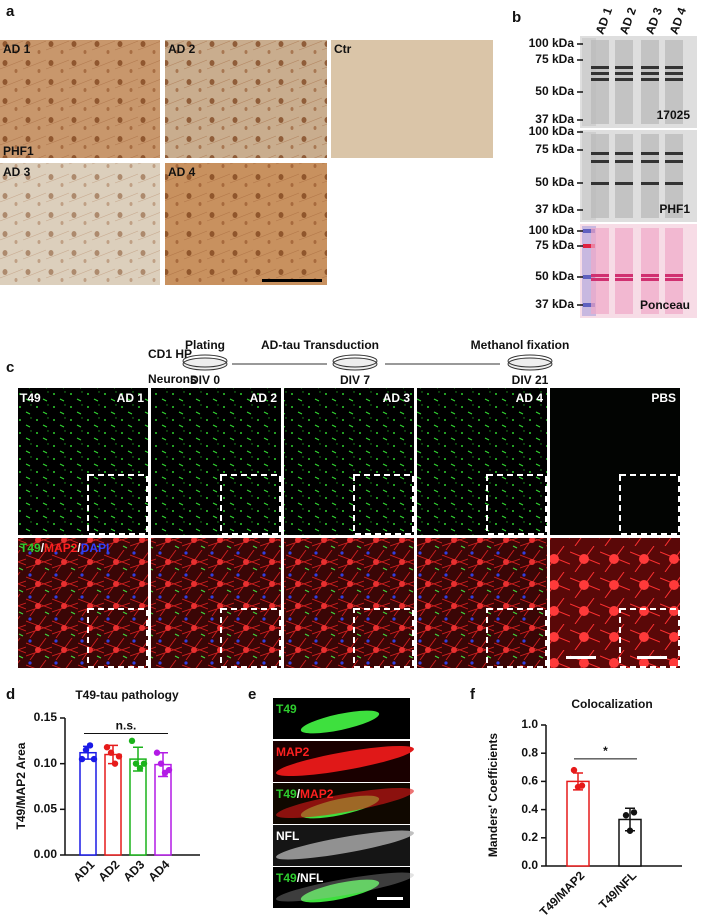 The width and height of the screenshot is (706, 923). Describe the element at coordinates (205, 345) in the screenshot. I see `step-name: Plating` at that location.